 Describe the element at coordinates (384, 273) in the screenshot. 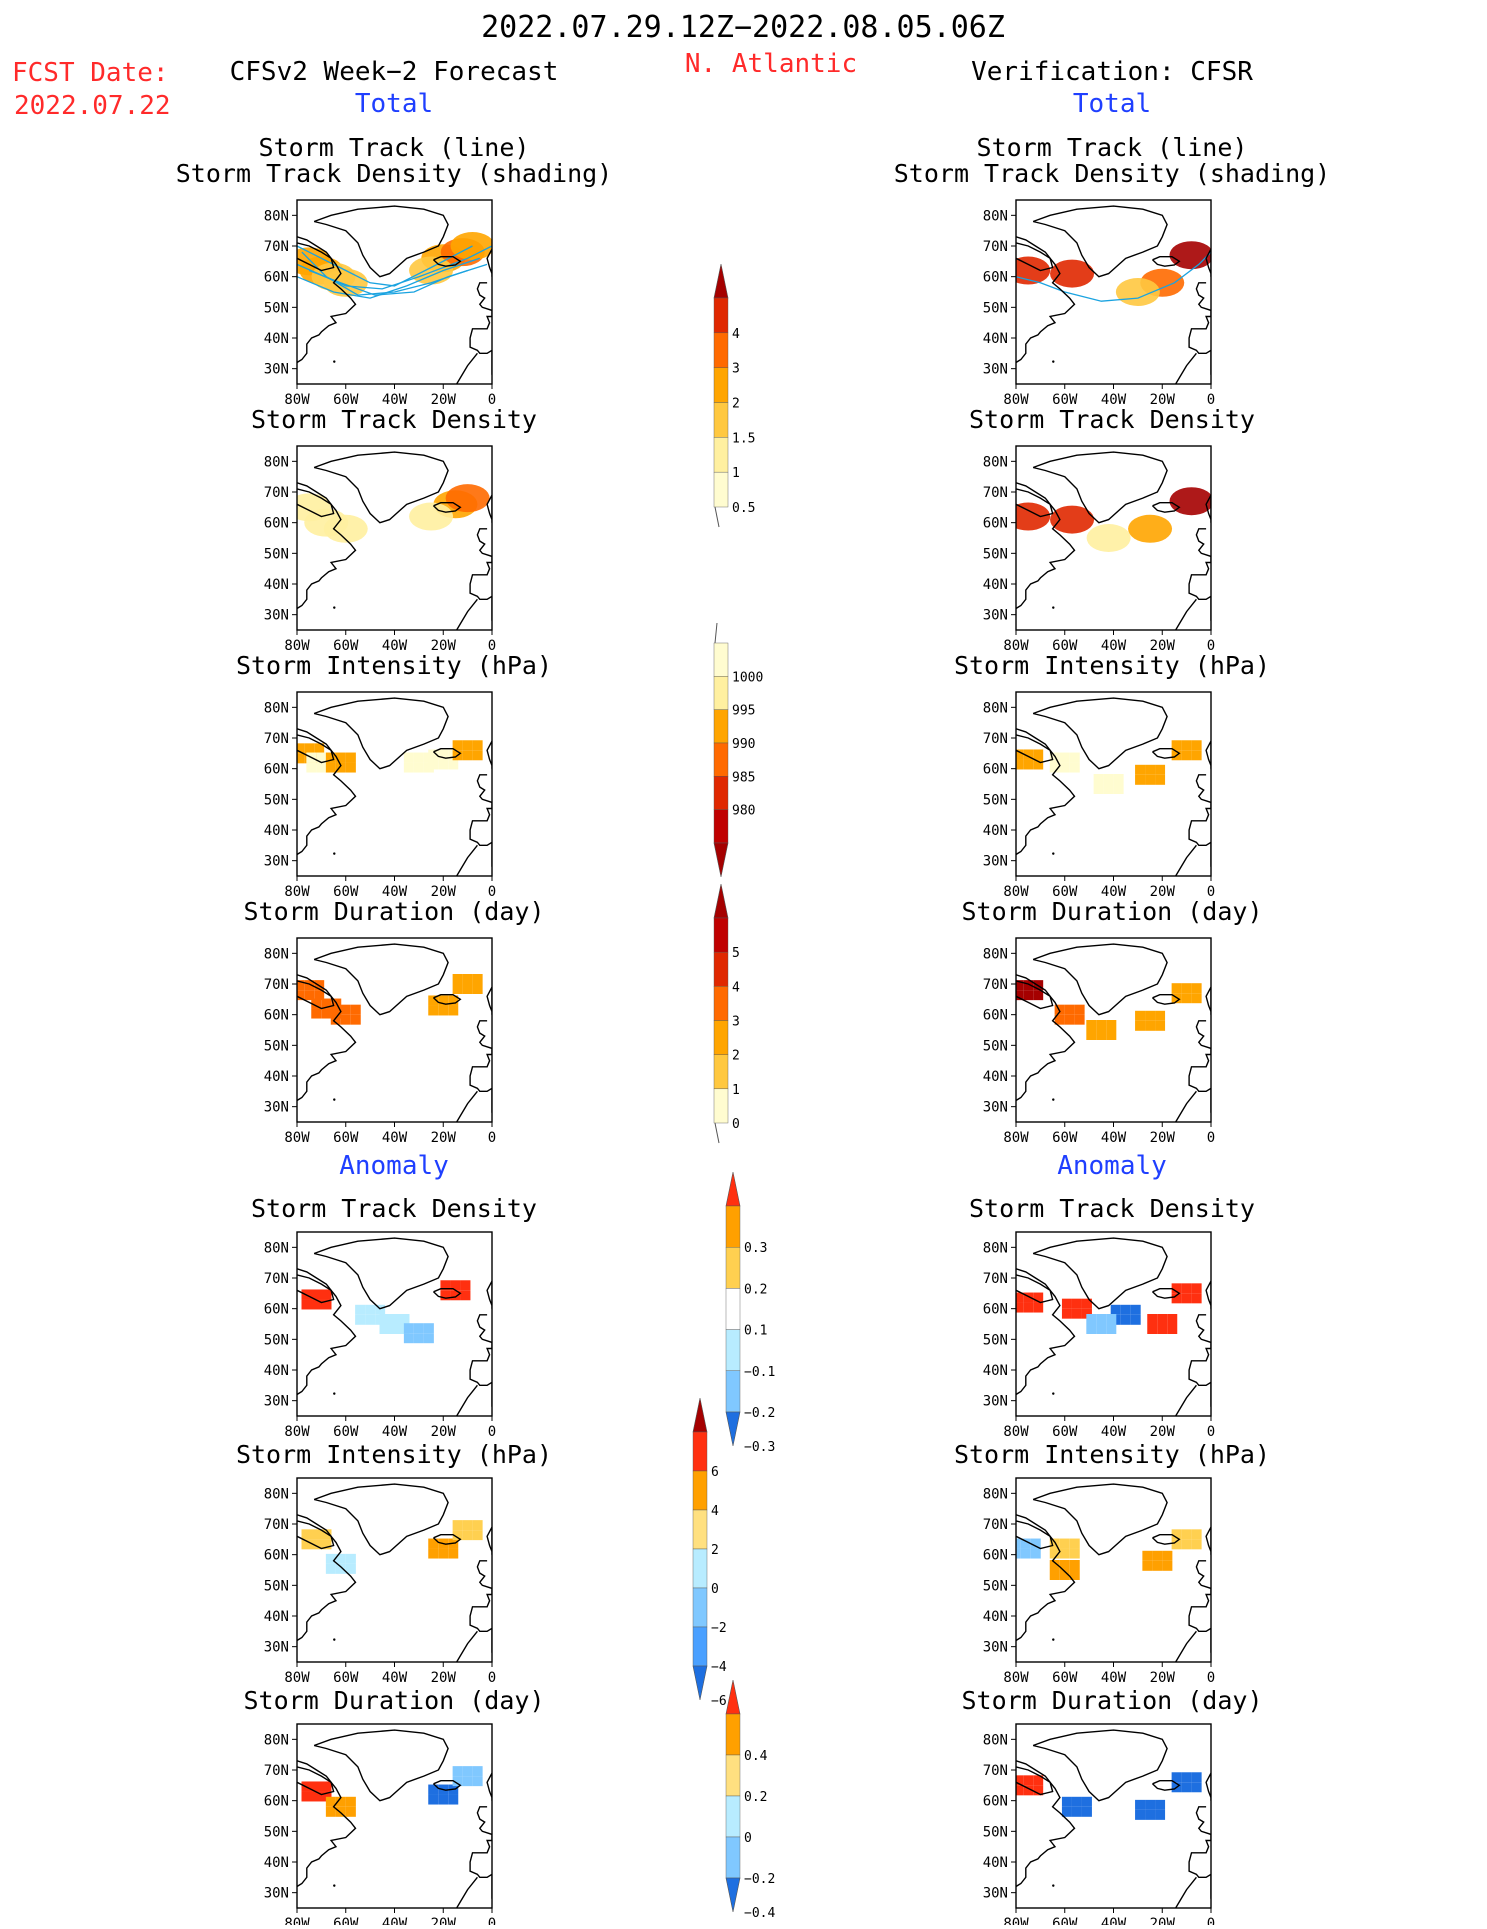

I see `storm-track-line` at that location.